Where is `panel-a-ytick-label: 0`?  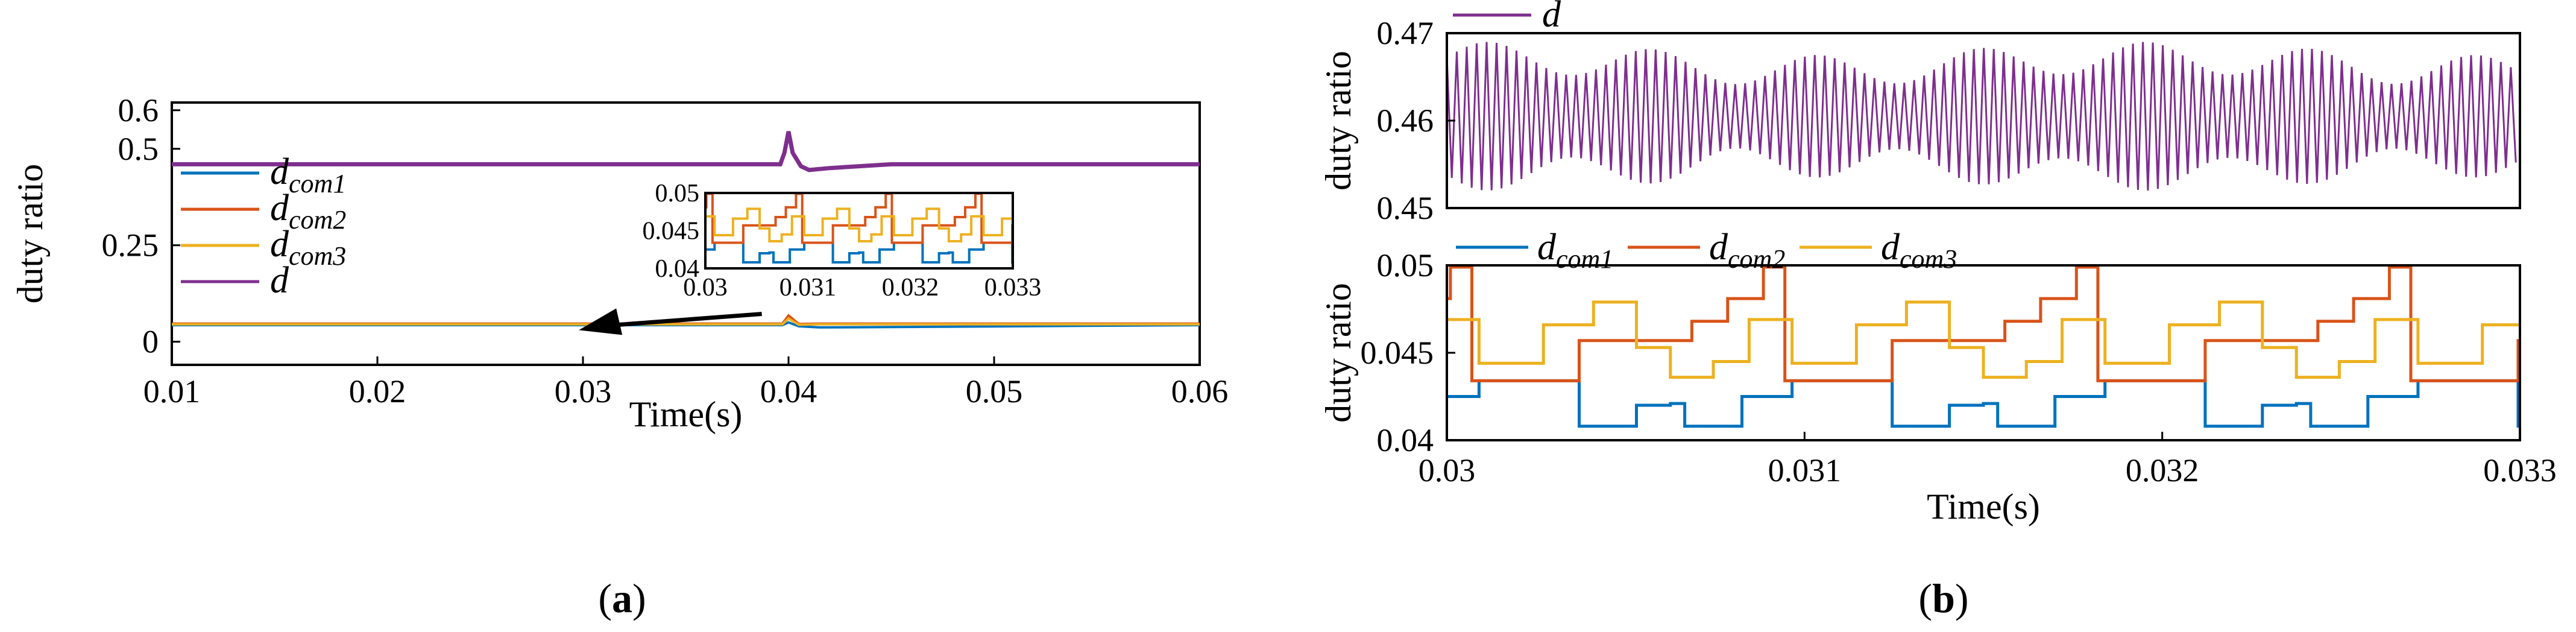
panel-a-ytick-label: 0 is located at coordinates (150, 342).